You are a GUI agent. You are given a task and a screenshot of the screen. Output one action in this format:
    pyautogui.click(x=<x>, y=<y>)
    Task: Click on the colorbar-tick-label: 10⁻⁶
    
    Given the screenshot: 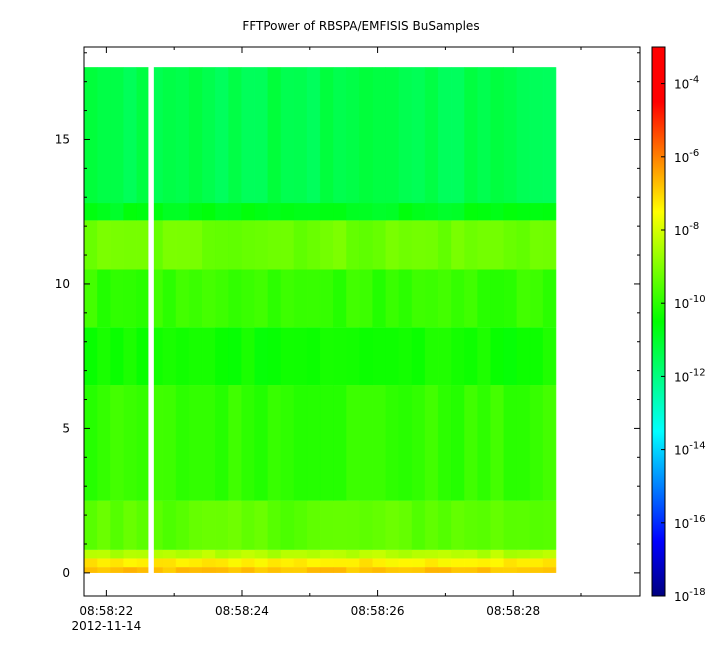 What is the action you would take?
    pyautogui.click(x=686, y=156)
    